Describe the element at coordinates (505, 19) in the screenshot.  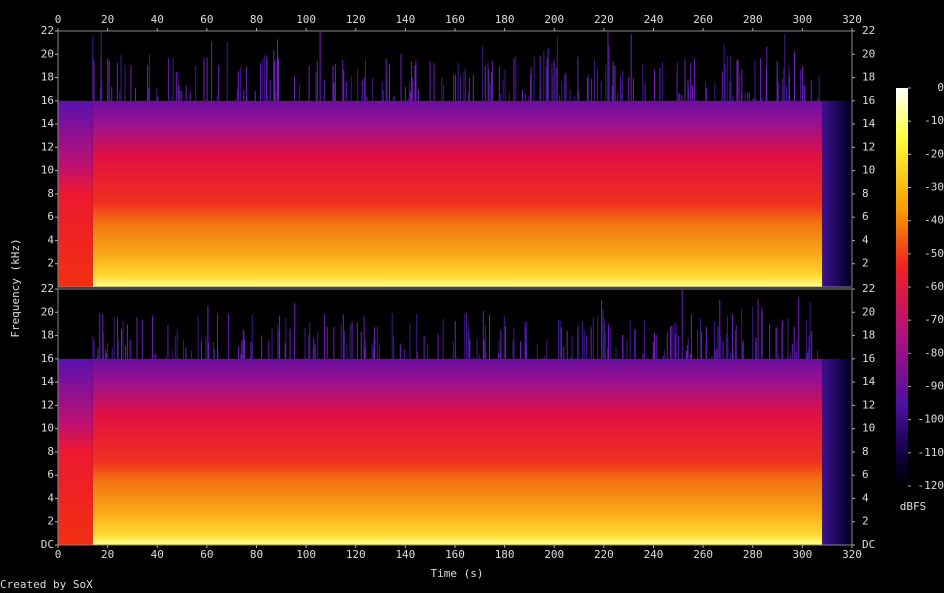
I see `x-tick-label-top: 180` at that location.